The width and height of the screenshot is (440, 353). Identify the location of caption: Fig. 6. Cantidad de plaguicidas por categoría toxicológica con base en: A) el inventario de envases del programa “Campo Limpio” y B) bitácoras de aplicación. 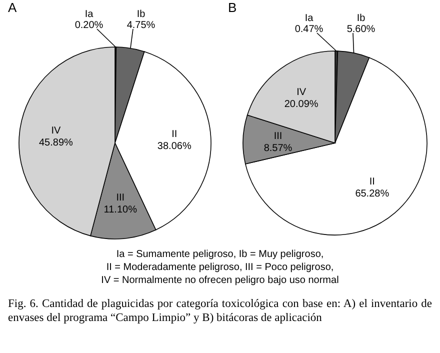
(220, 311).